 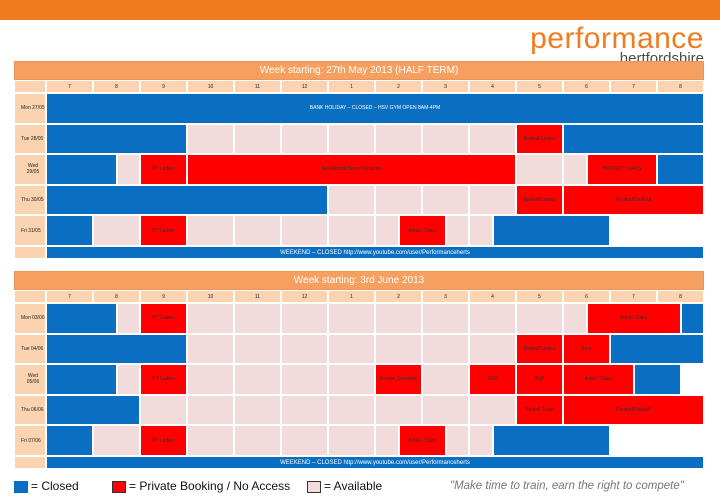 I want to click on week-title: Week starting: 3rd June 2013, so click(x=359, y=280).